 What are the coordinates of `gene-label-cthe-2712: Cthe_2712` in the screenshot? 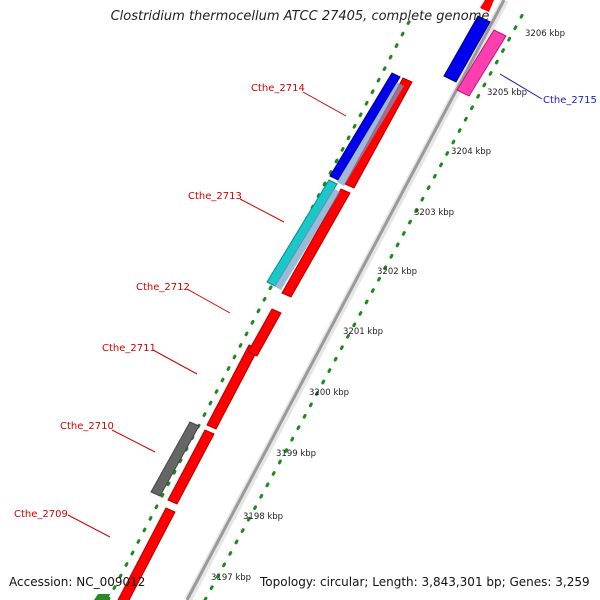 It's located at (163, 287).